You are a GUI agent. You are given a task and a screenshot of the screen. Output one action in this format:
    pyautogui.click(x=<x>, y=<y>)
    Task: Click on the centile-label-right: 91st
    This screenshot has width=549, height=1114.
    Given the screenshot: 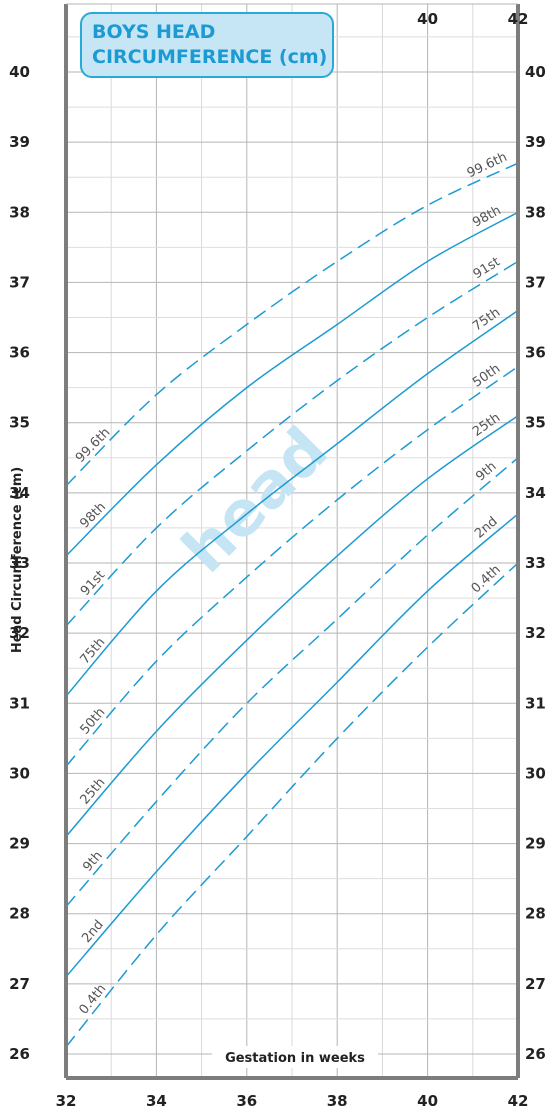 What is the action you would take?
    pyautogui.click(x=487, y=269)
    